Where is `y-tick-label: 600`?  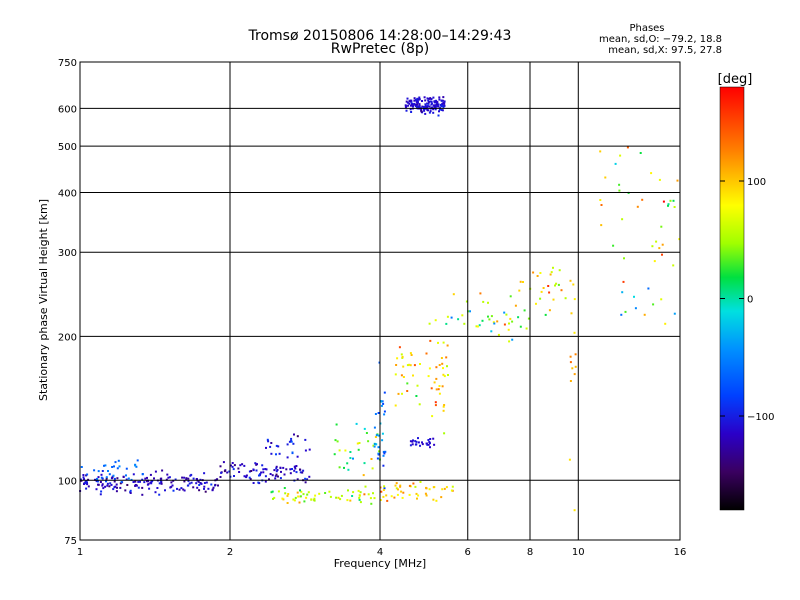 y-tick-label: 600 is located at coordinates (67, 109).